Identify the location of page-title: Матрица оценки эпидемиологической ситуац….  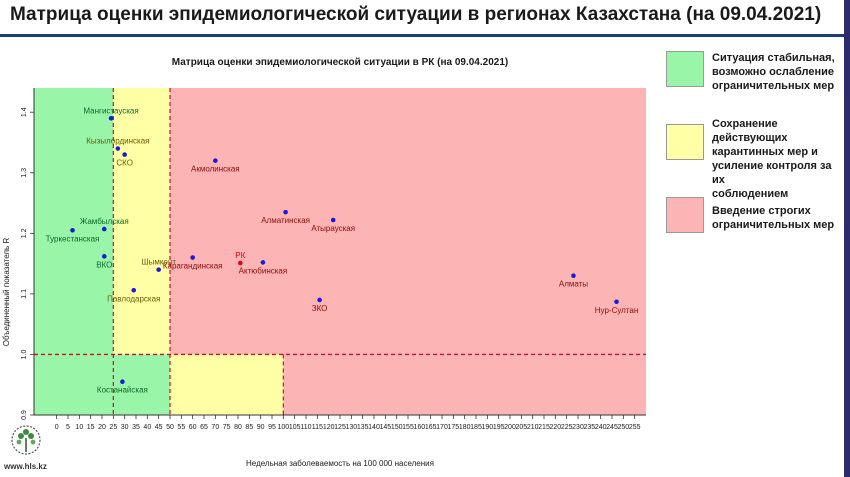
(416, 14).